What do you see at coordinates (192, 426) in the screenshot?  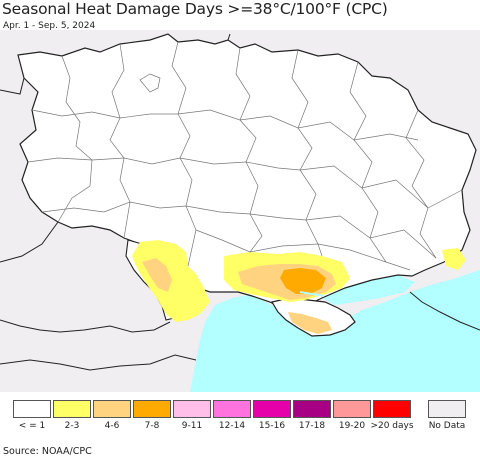 I see `legend-label-9-11: 9-11` at bounding box center [192, 426].